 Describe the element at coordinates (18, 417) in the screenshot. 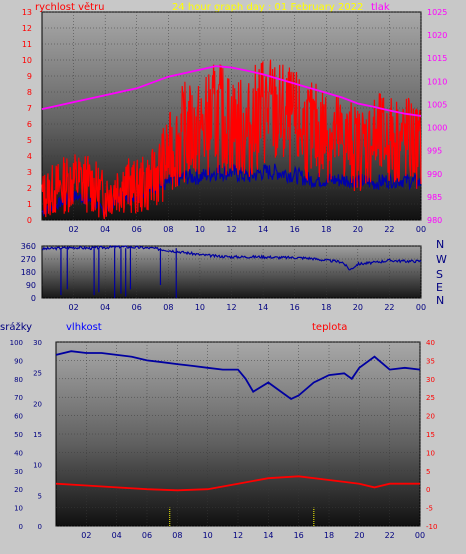

I see `rain-tick-label: 60` at that location.